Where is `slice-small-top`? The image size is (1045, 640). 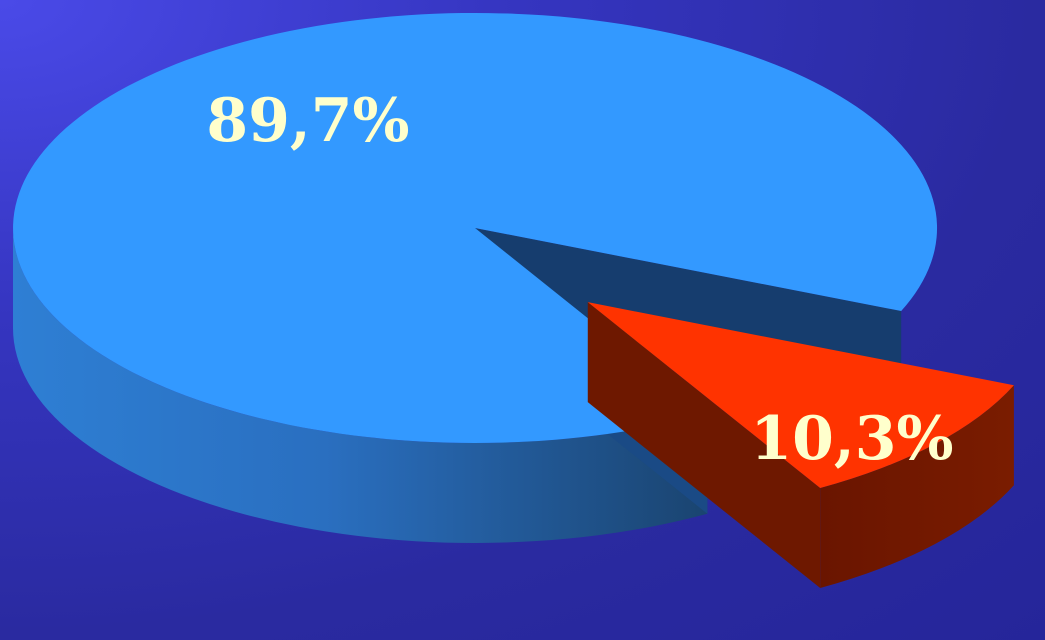 slice-small-top is located at coordinates (800, 395).